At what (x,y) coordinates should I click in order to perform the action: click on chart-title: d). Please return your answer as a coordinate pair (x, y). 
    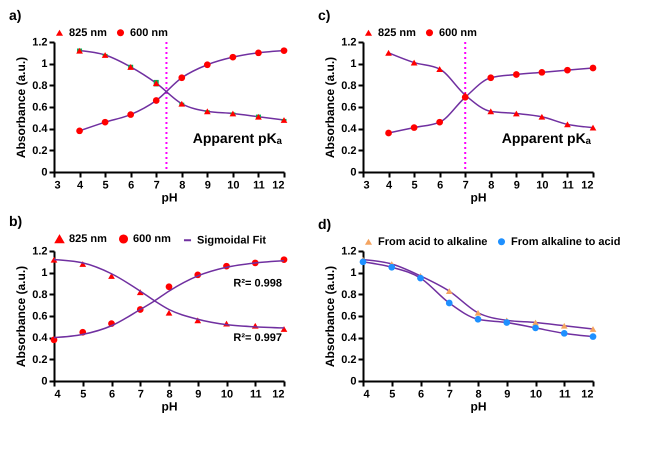
    Looking at the image, I should click on (325, 224).